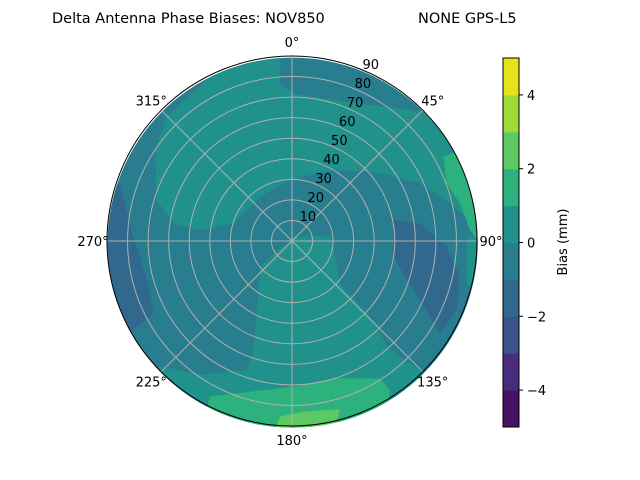 The height and width of the screenshot is (480, 640). Describe the element at coordinates (531, 244) in the screenshot. I see `colorbar-tick-label: 0` at that location.